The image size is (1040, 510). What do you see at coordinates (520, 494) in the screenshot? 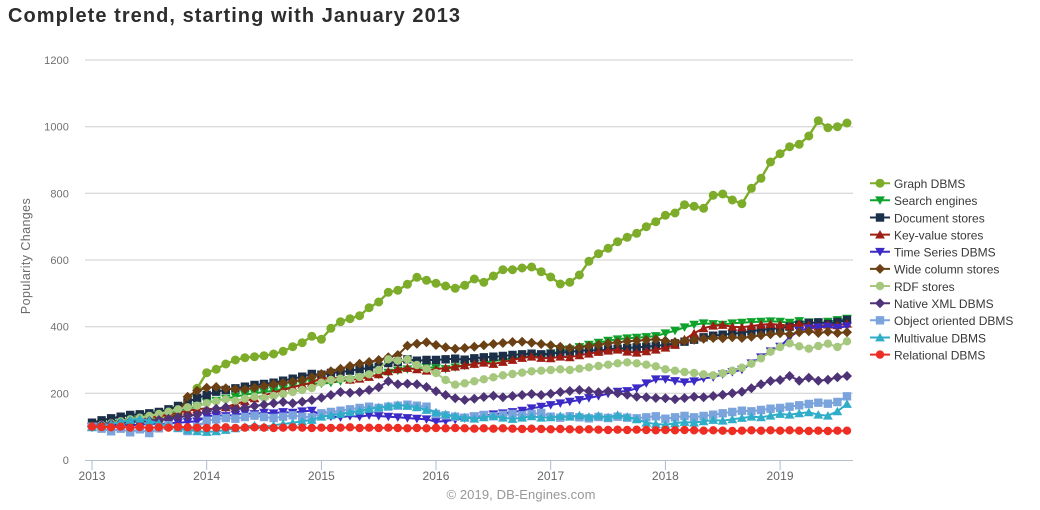
I see `svg-text: © 2019, DB-Engines.com` at bounding box center [520, 494].